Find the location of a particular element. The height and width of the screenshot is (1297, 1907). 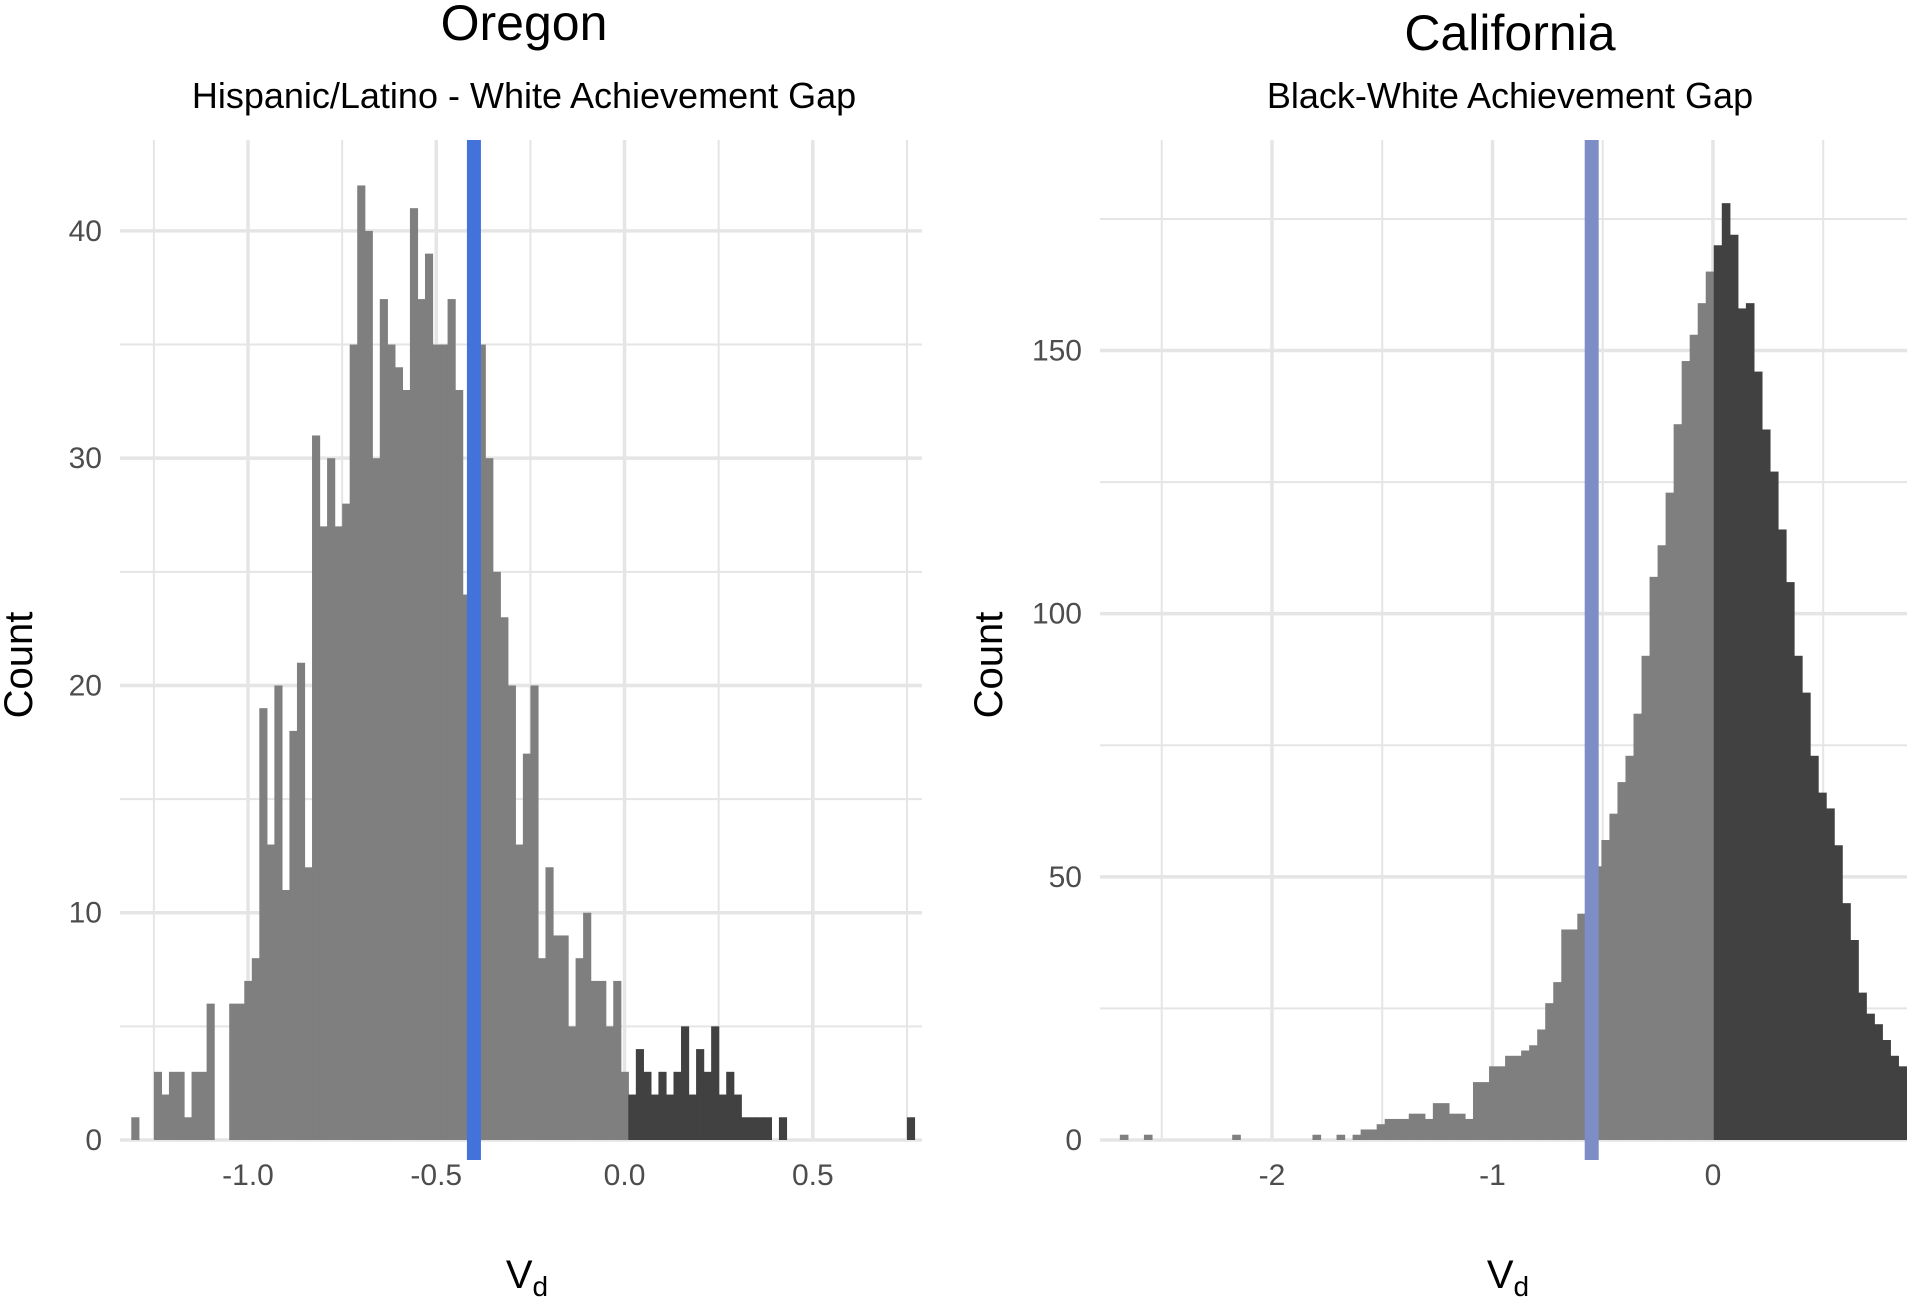

panel-subtitle: Hispanic/Latino - White Achievement Gap is located at coordinates (524, 95).